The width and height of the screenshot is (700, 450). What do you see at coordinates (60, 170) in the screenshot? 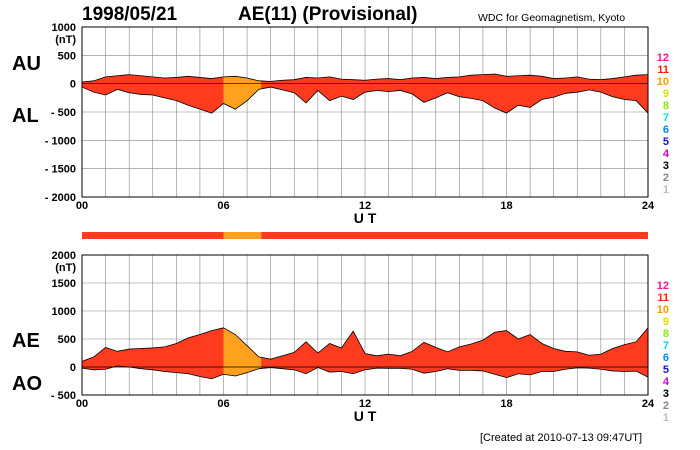
I see `y-tick-label: - 1500` at bounding box center [60, 170].